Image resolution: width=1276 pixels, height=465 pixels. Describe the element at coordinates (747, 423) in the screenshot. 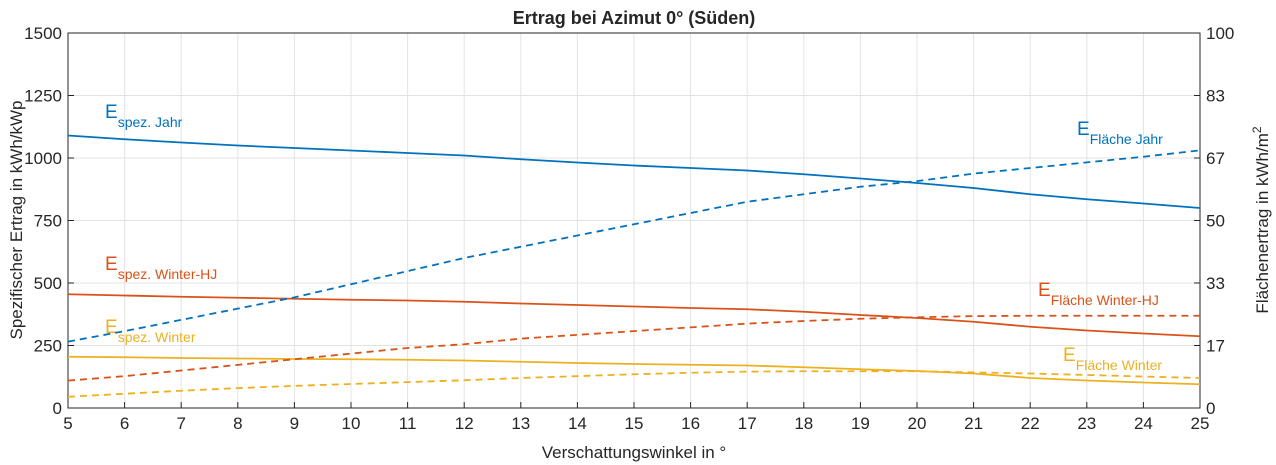

I see `x-tick-label: 17` at that location.